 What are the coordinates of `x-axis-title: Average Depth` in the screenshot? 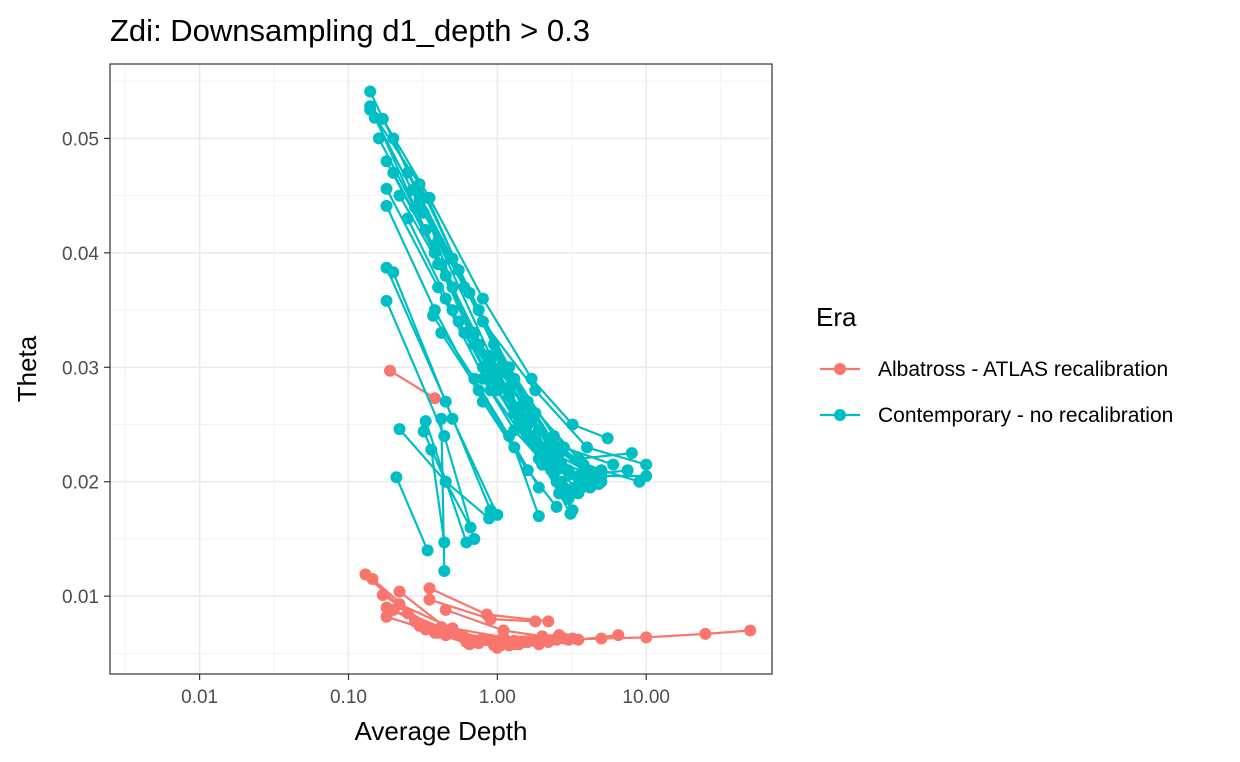 It's located at (441, 731).